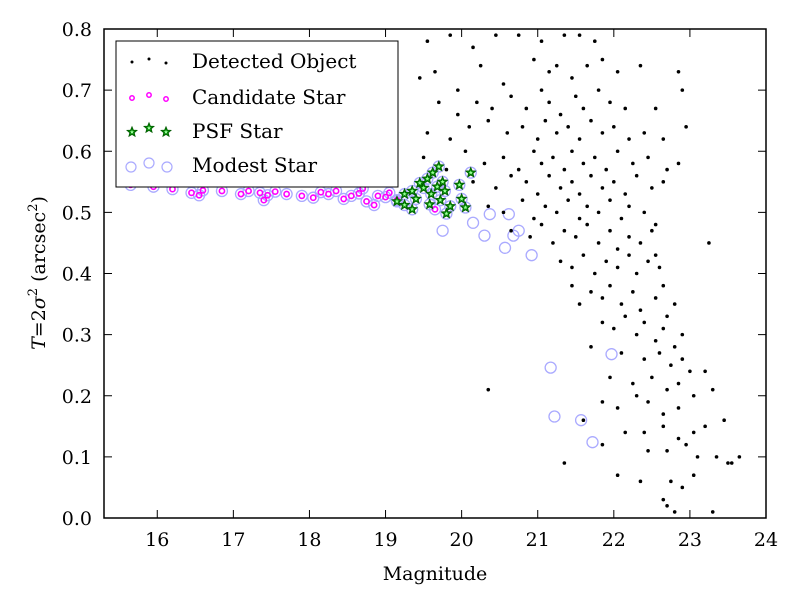 This screenshot has width=800, height=600. I want to click on legend-label: Detected Object, so click(274, 61).